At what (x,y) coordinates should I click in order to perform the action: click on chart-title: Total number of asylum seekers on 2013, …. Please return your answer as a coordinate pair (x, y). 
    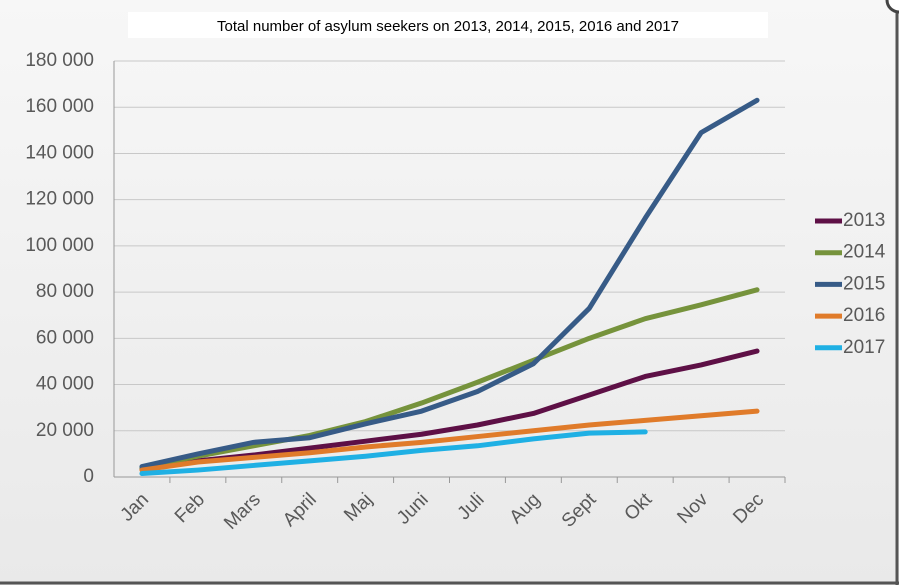
    Looking at the image, I should click on (448, 26).